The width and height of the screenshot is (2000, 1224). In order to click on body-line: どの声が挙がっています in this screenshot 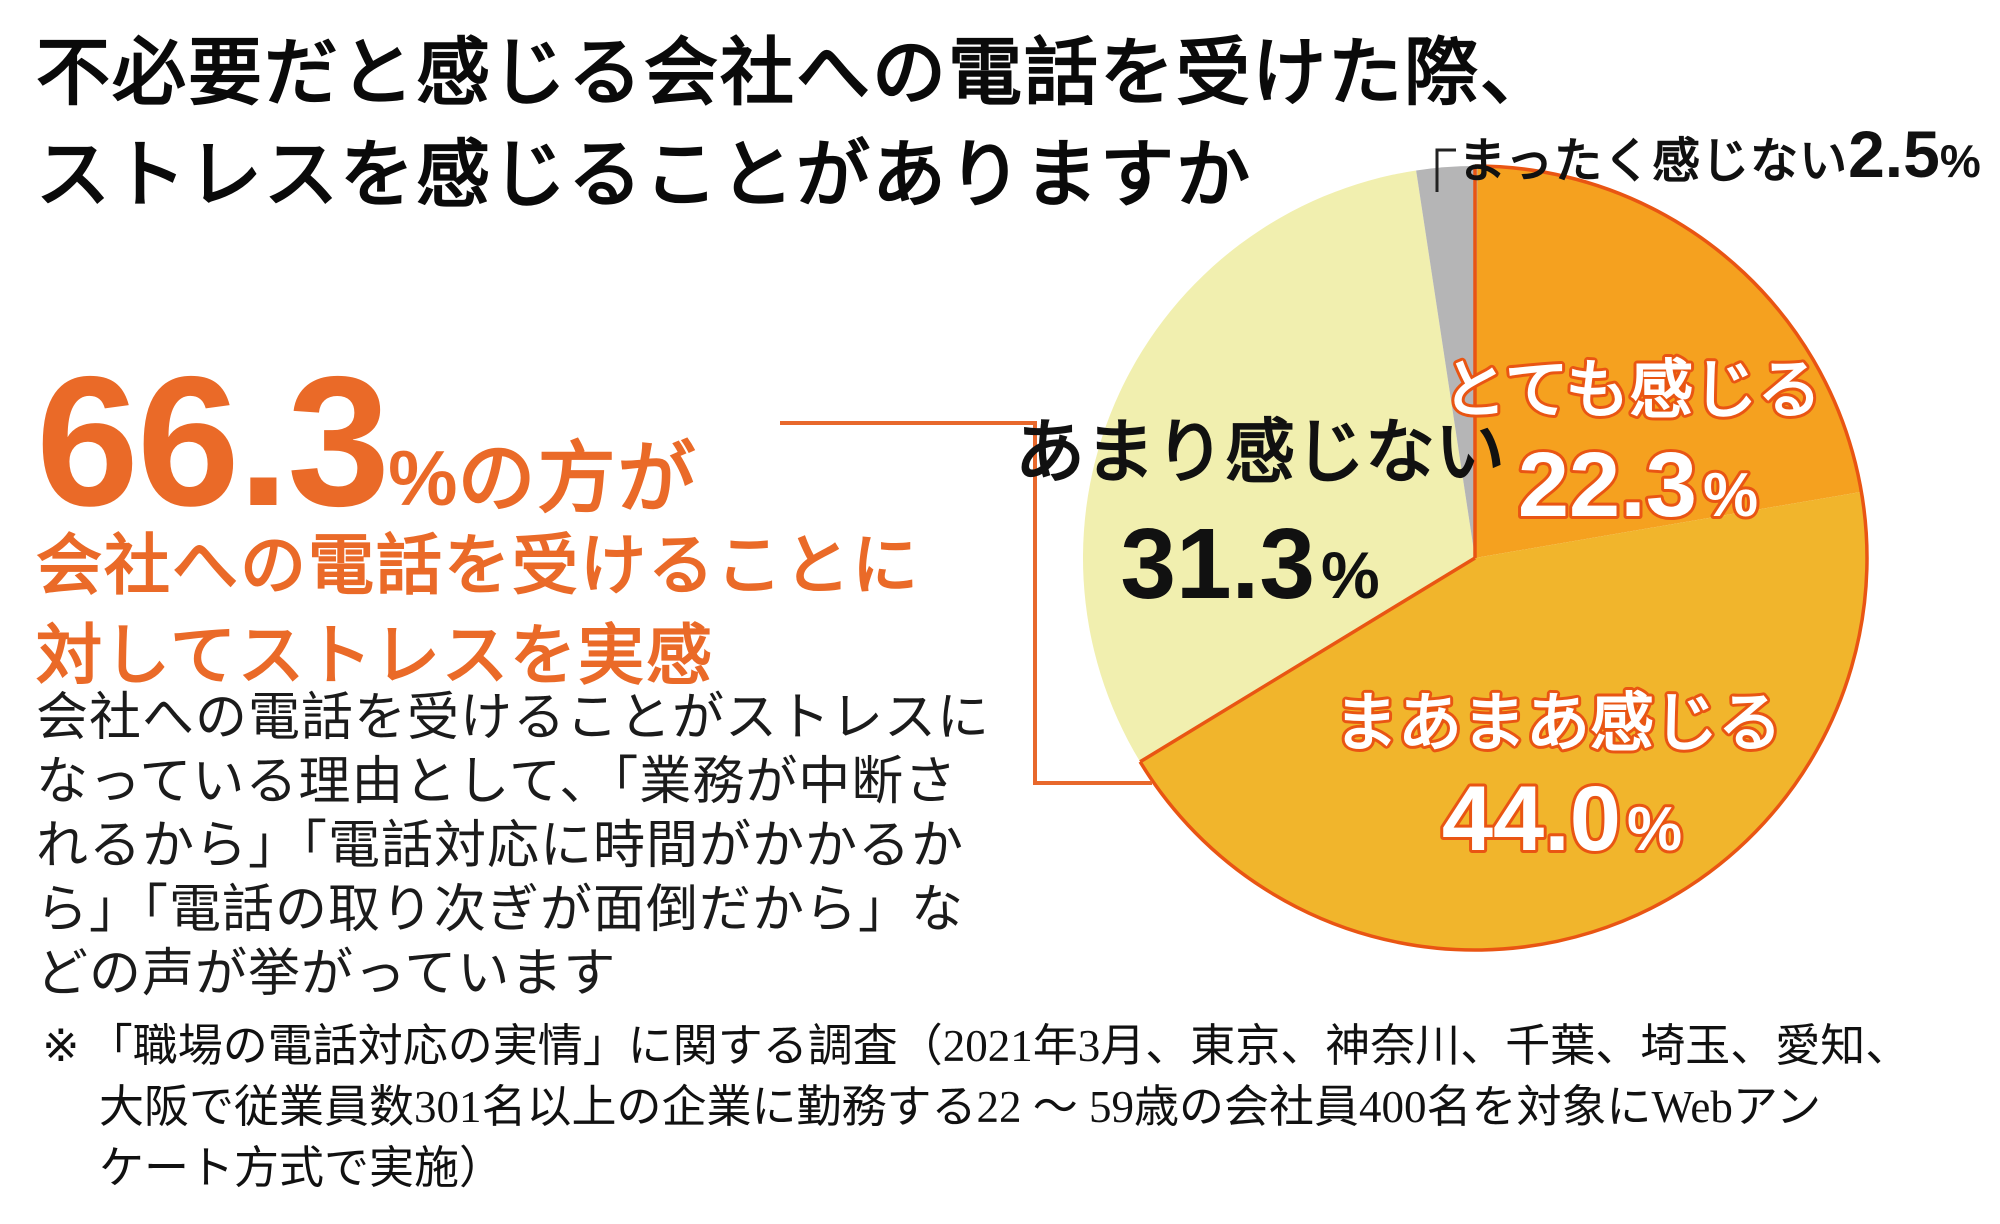, I will do `click(326, 974)`.